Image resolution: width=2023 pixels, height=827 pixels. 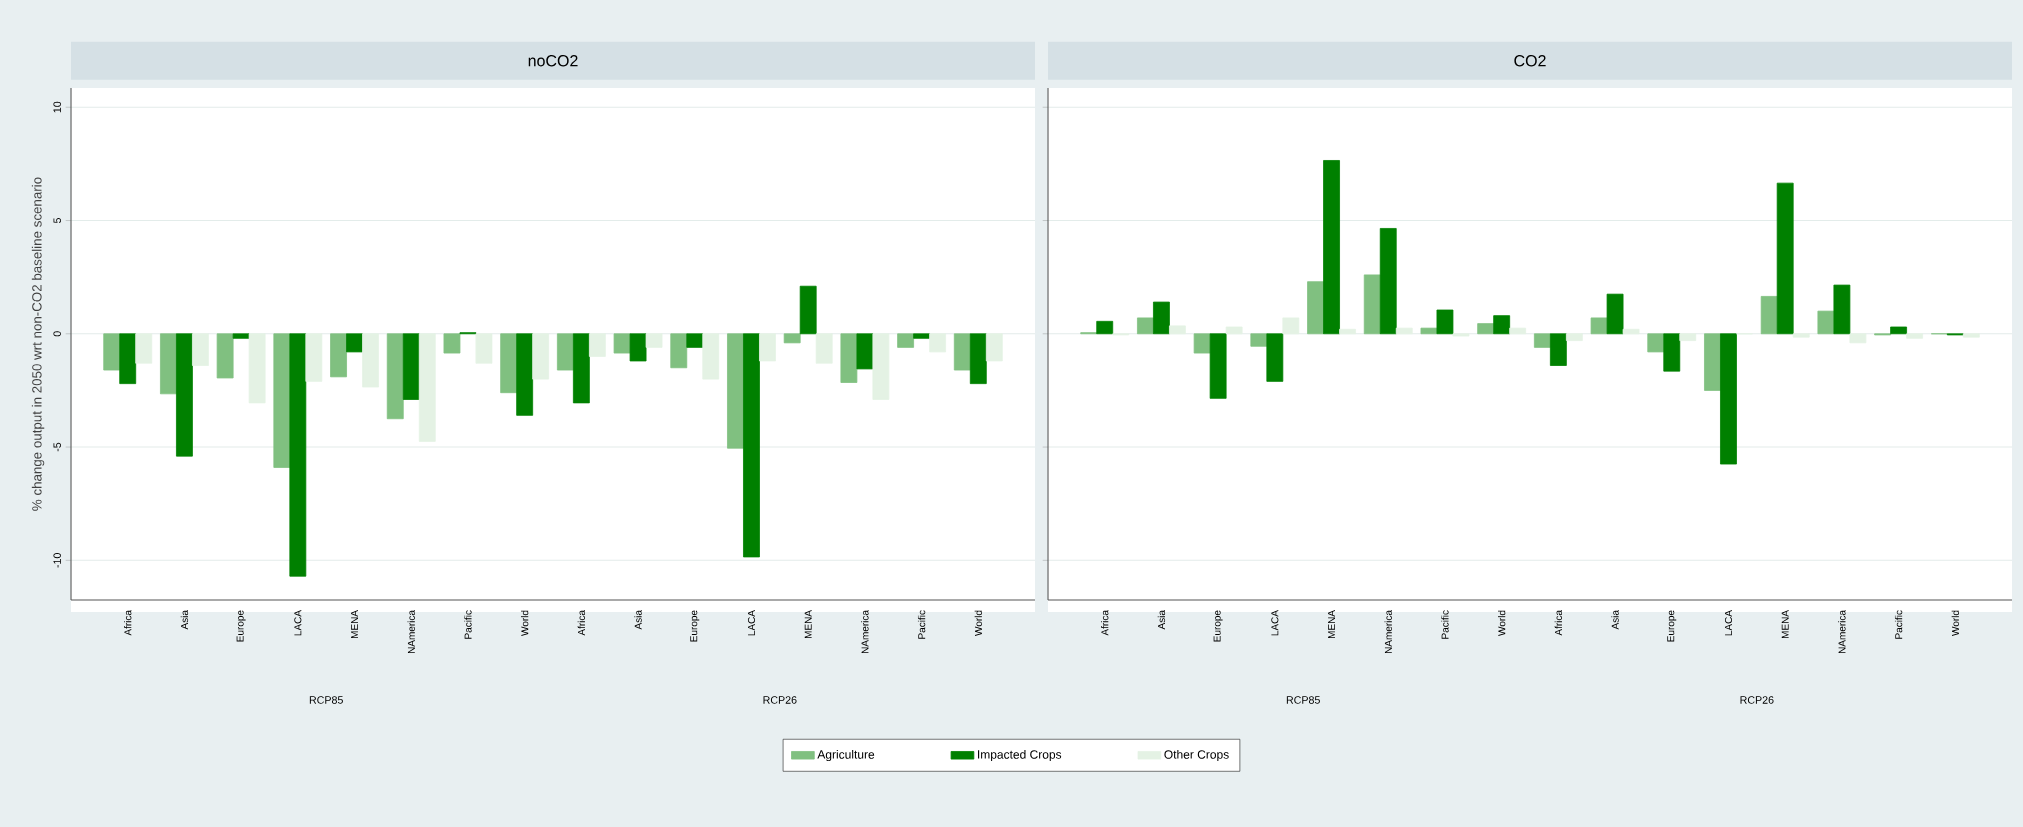 What do you see at coordinates (1530, 61) in the screenshot?
I see `chart-title: CO2` at bounding box center [1530, 61].